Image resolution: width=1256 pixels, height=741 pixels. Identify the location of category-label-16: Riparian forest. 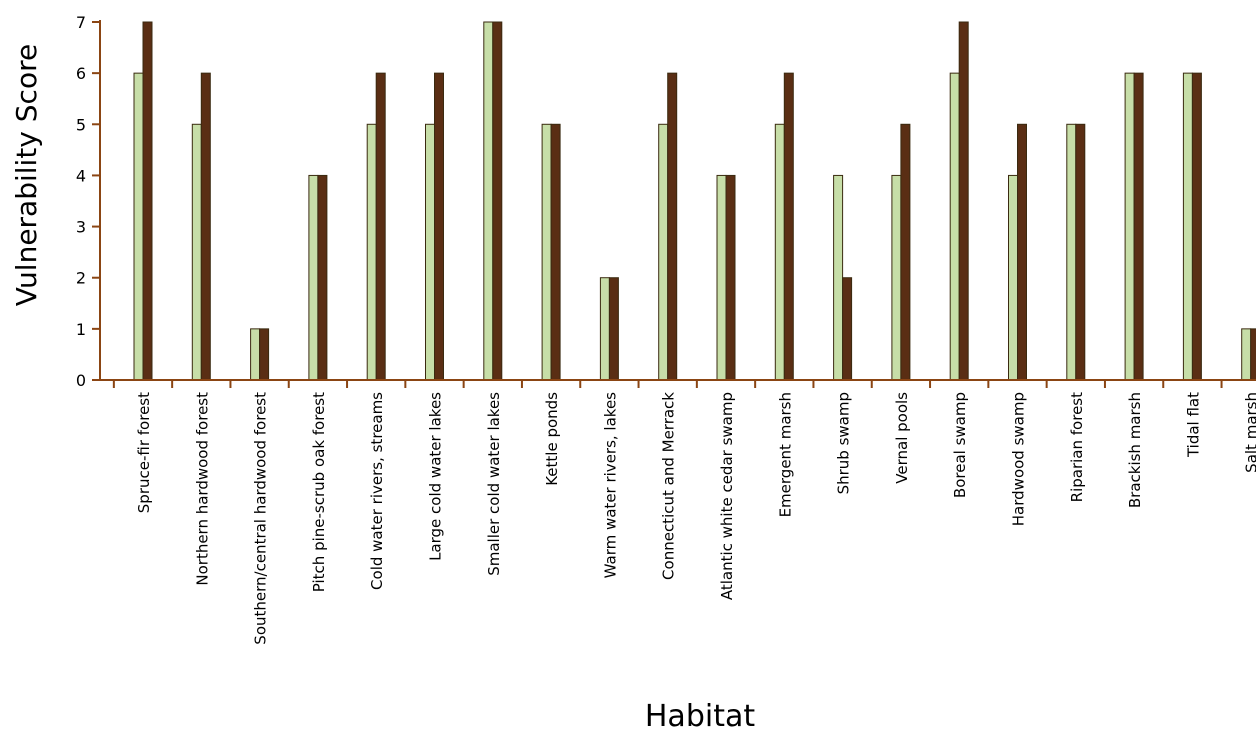
(1077, 447).